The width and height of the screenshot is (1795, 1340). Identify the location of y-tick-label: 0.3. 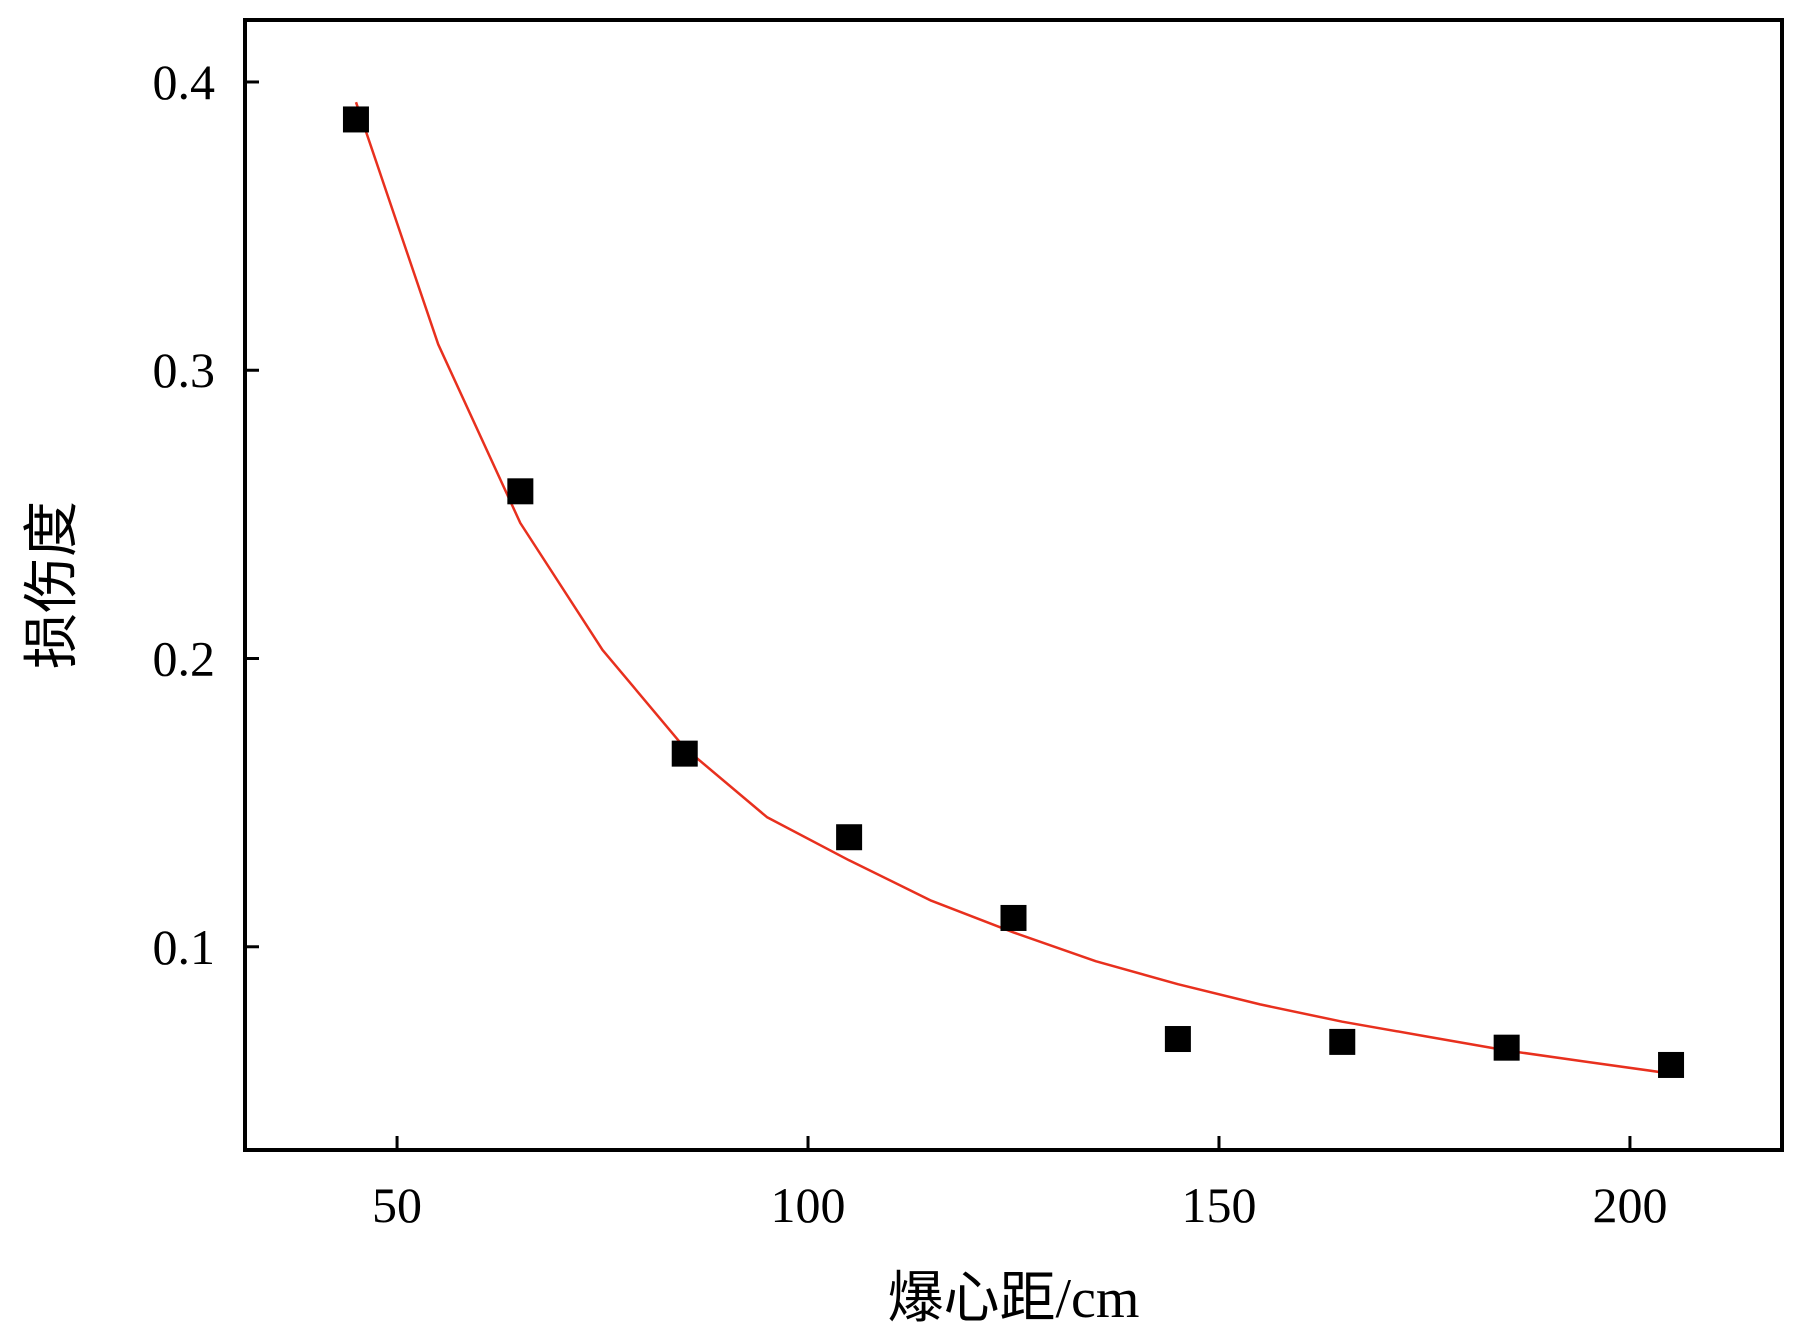
(184, 370).